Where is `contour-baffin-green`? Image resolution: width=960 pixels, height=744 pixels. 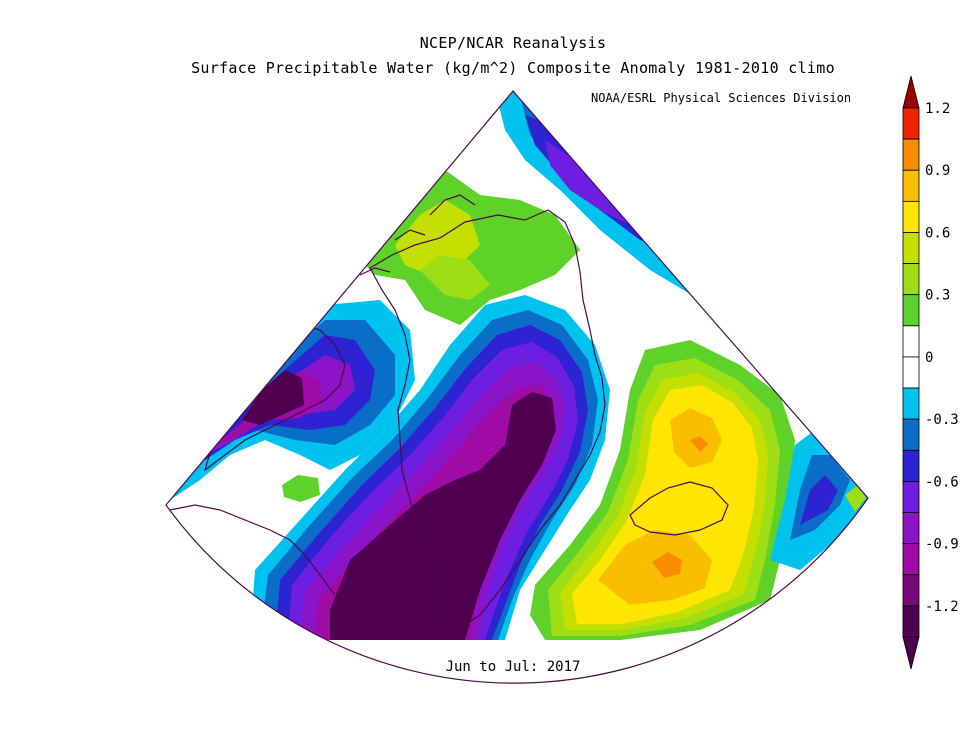
contour-baffin-green is located at coordinates (301, 488).